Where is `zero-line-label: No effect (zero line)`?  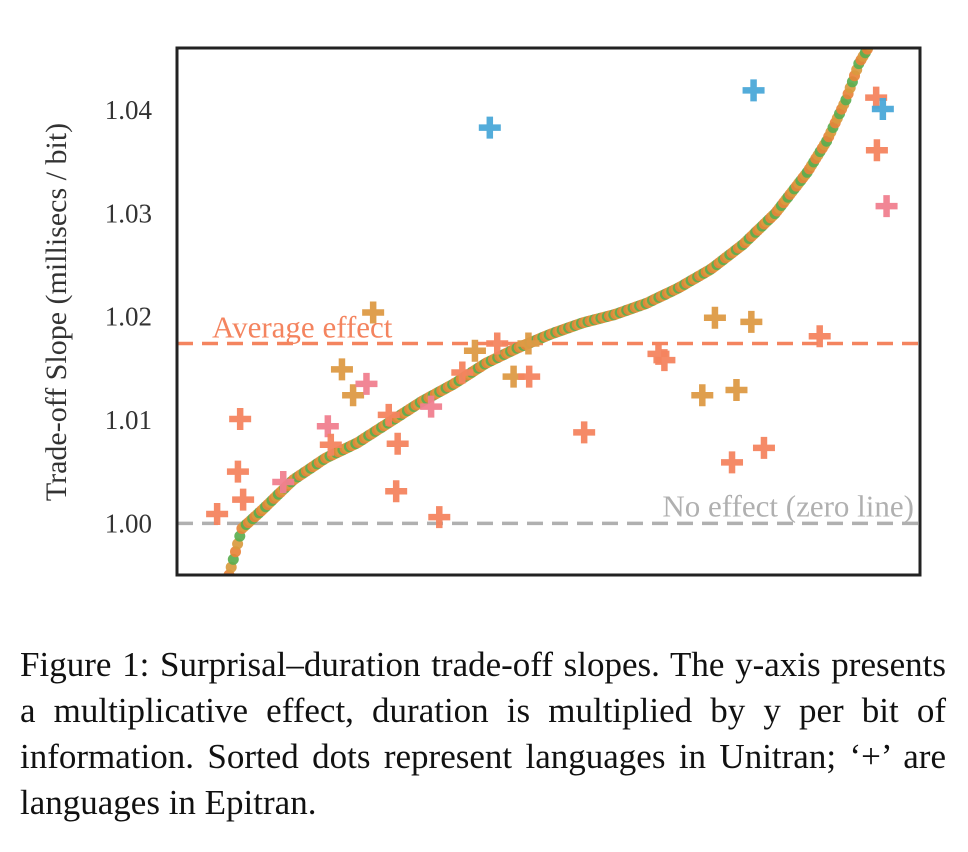 zero-line-label: No effect (zero line) is located at coordinates (788, 505).